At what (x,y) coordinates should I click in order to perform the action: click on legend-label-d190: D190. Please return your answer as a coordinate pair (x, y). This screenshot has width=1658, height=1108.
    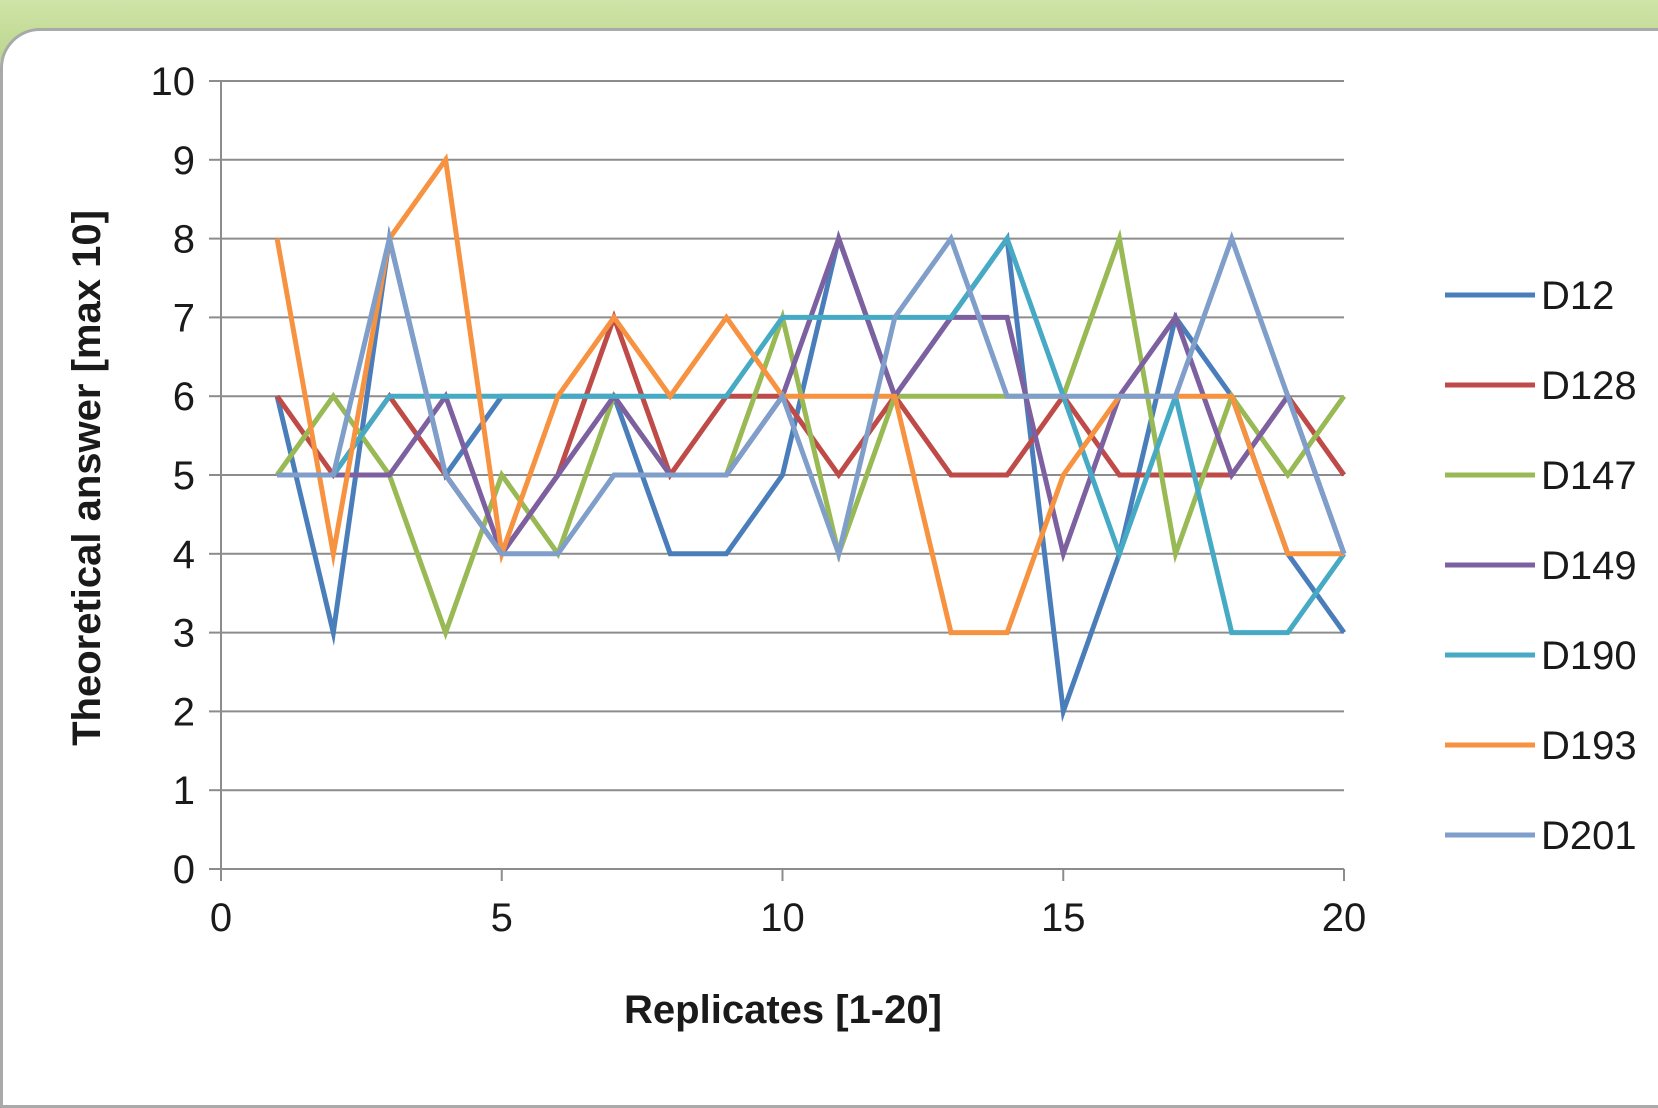
    Looking at the image, I should click on (1589, 656).